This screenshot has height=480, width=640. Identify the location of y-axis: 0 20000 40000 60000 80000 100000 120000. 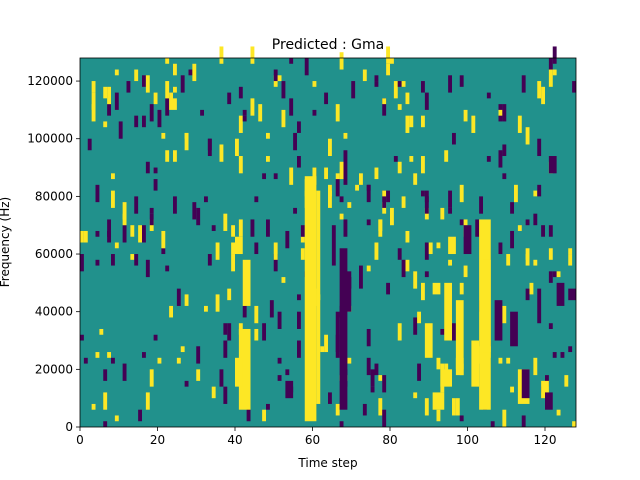
(53, 254).